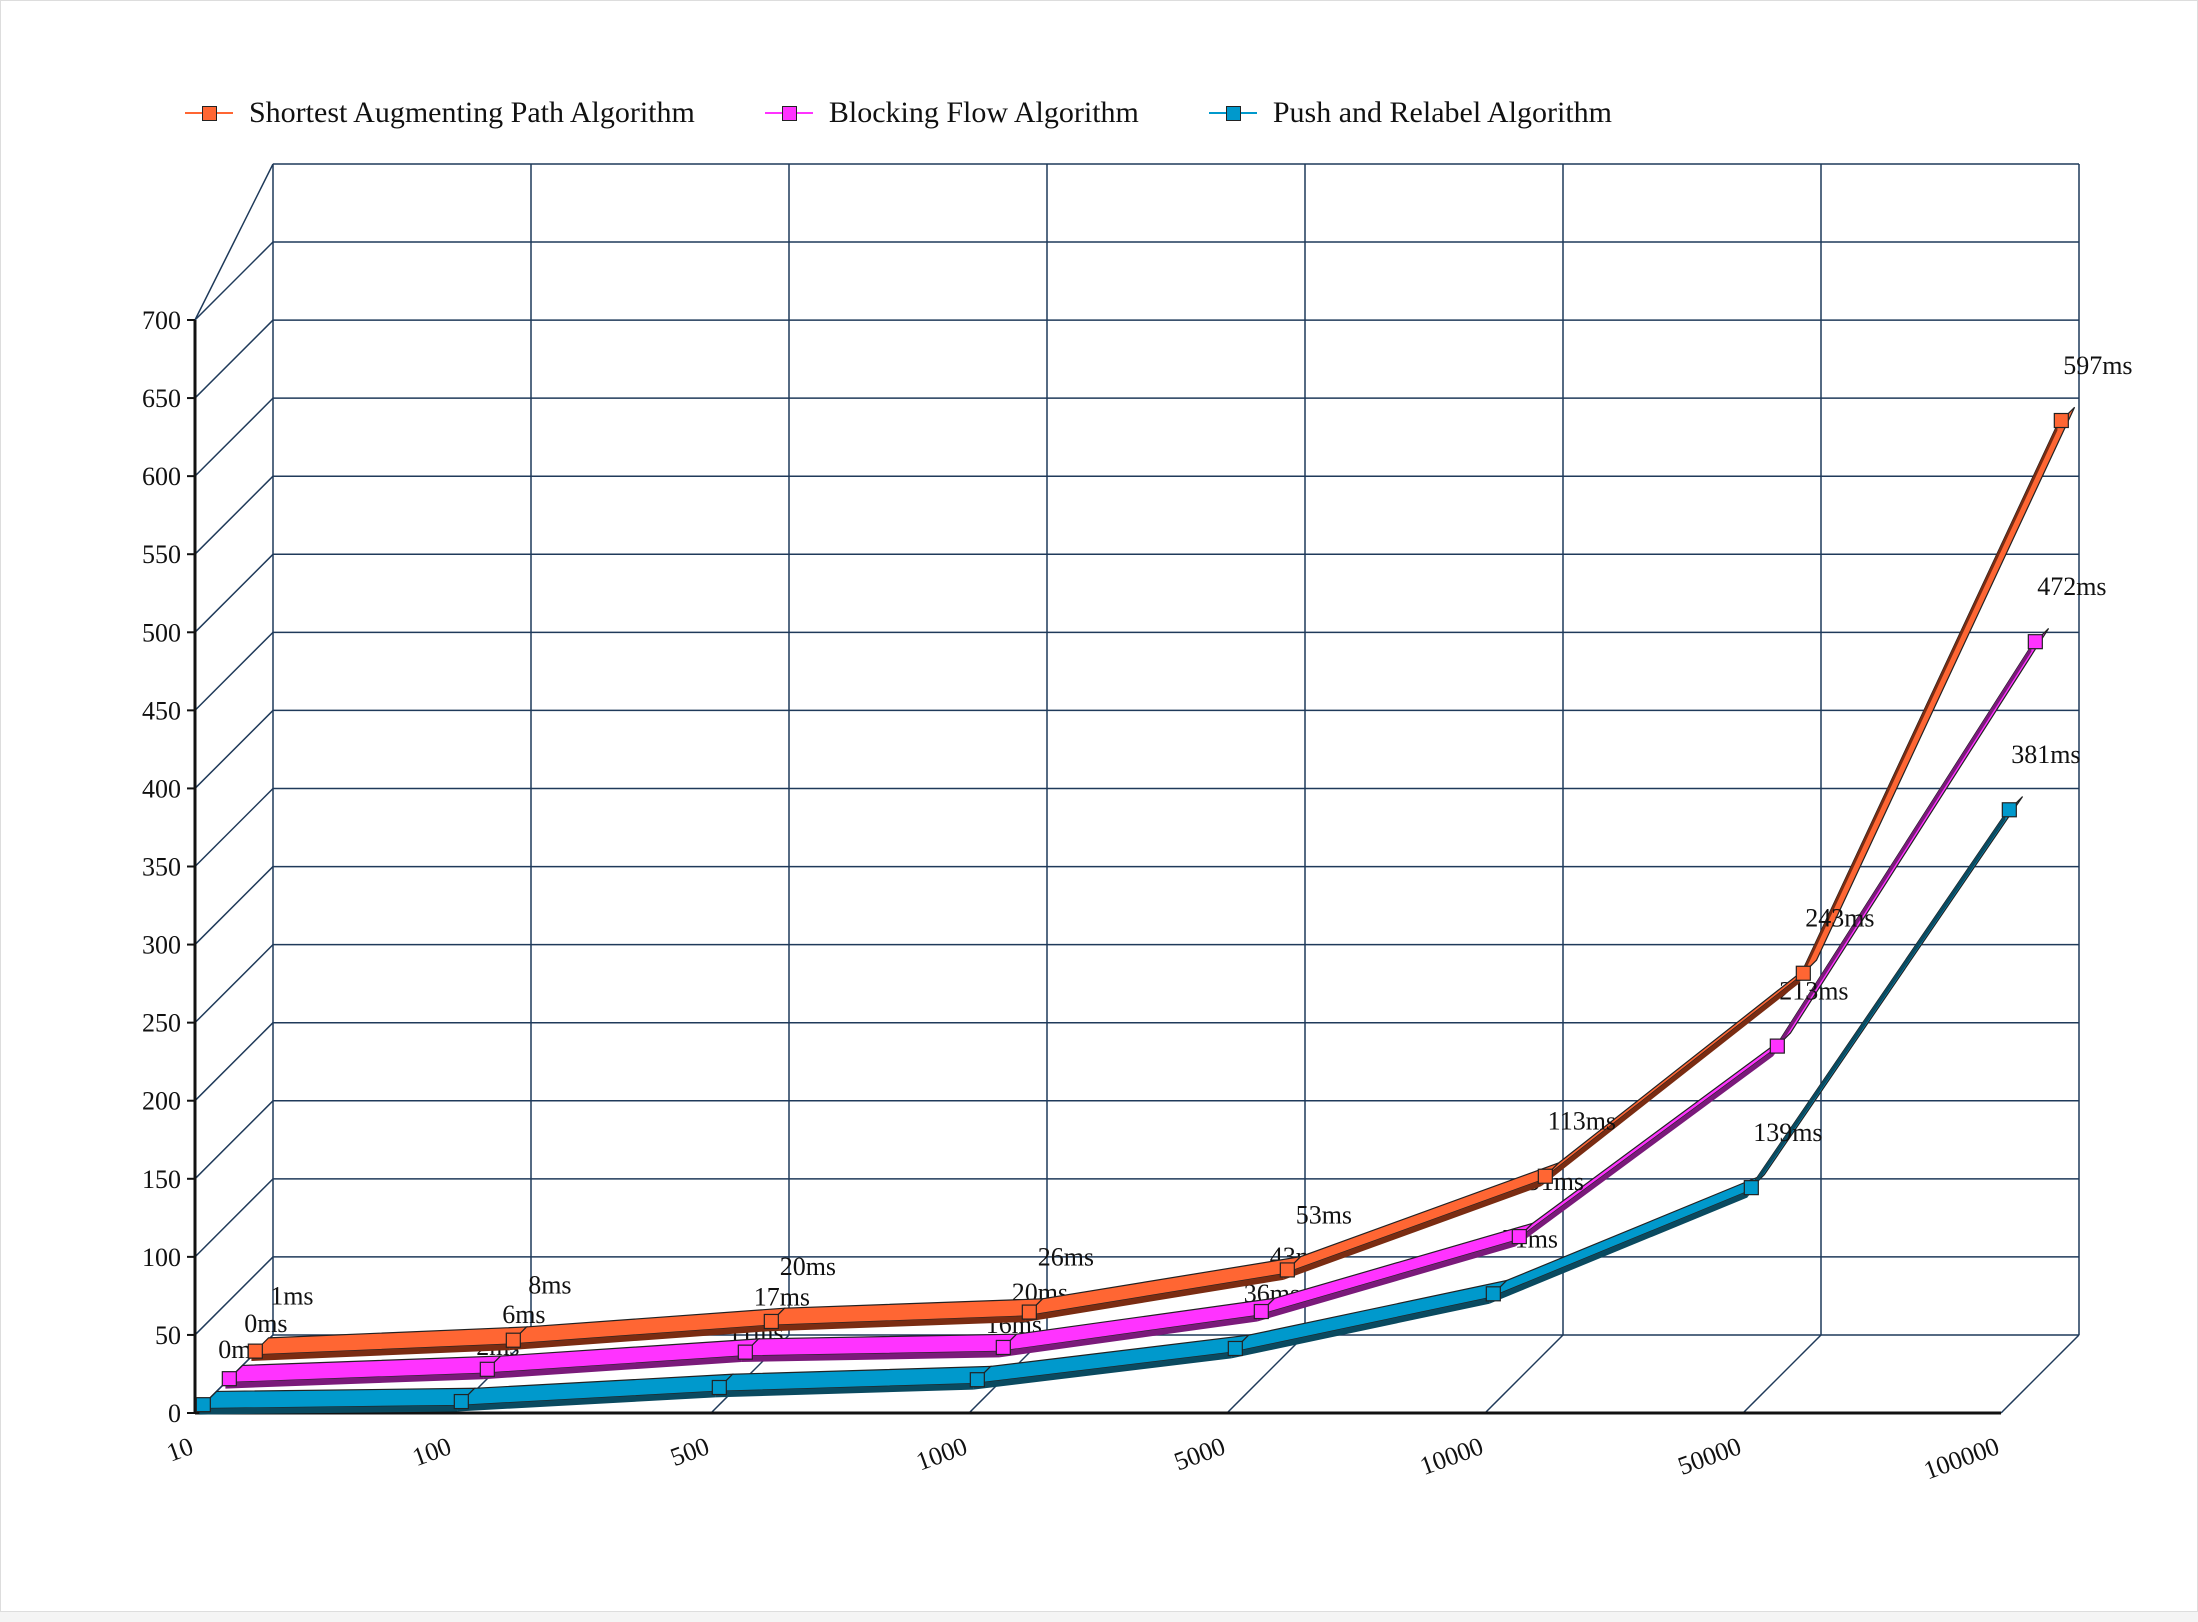 This screenshot has height=1622, width=2198. What do you see at coordinates (689, 1451) in the screenshot?
I see `x-tick-label: 500` at bounding box center [689, 1451].